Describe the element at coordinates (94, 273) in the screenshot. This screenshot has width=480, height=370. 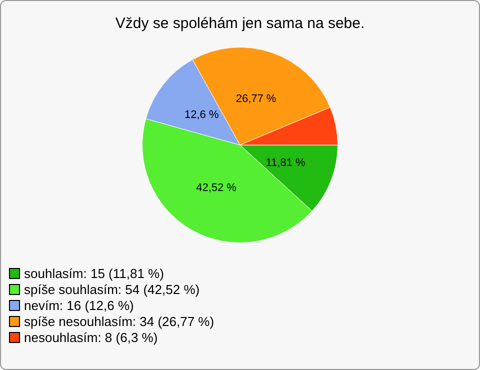
I see `legend-label: souhlasím: 15 (11,81 %)` at that location.